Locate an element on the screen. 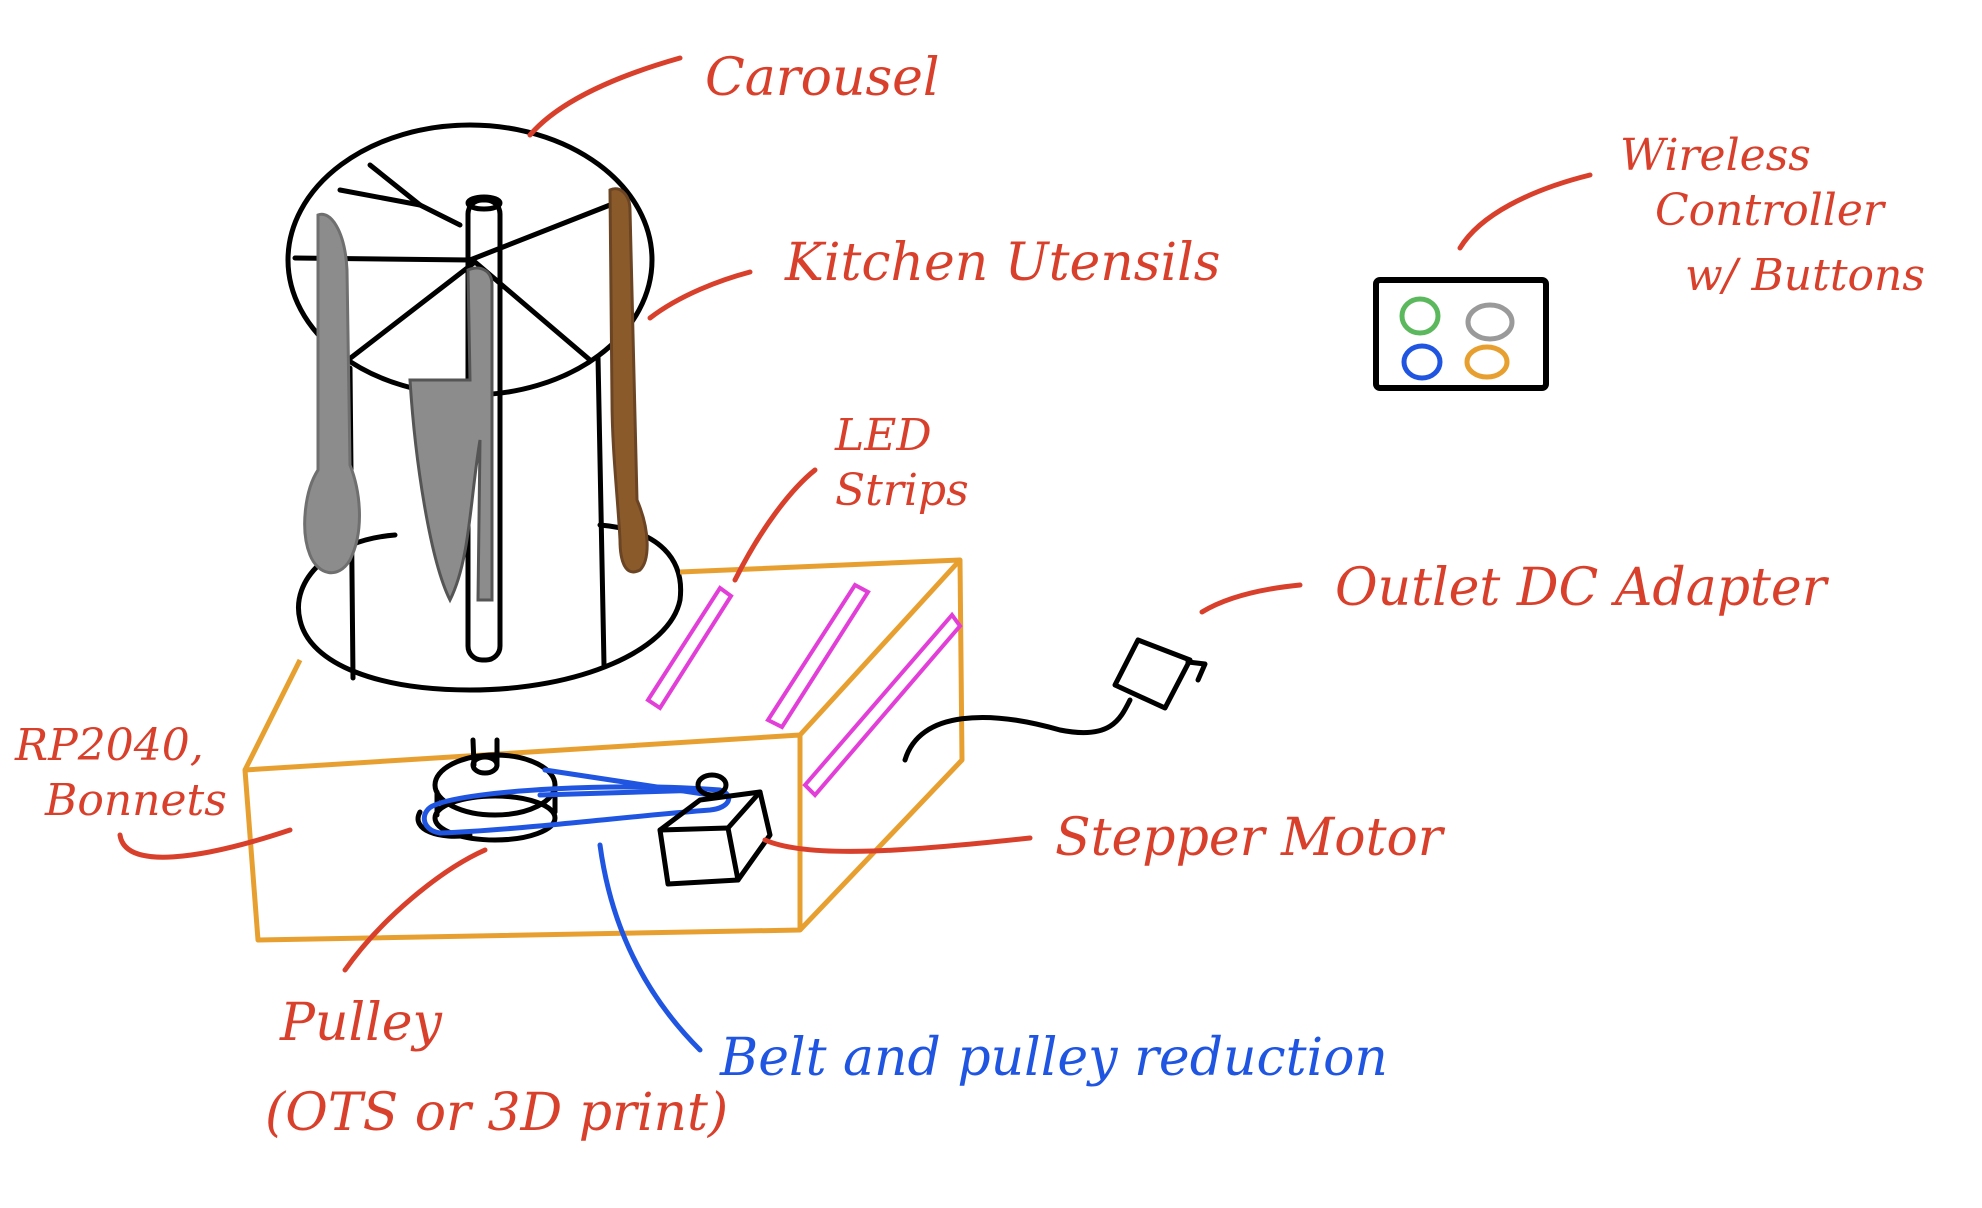 This screenshot has height=1208, width=1982. label-wireless-line3: w/ Buttons is located at coordinates (1805, 275).